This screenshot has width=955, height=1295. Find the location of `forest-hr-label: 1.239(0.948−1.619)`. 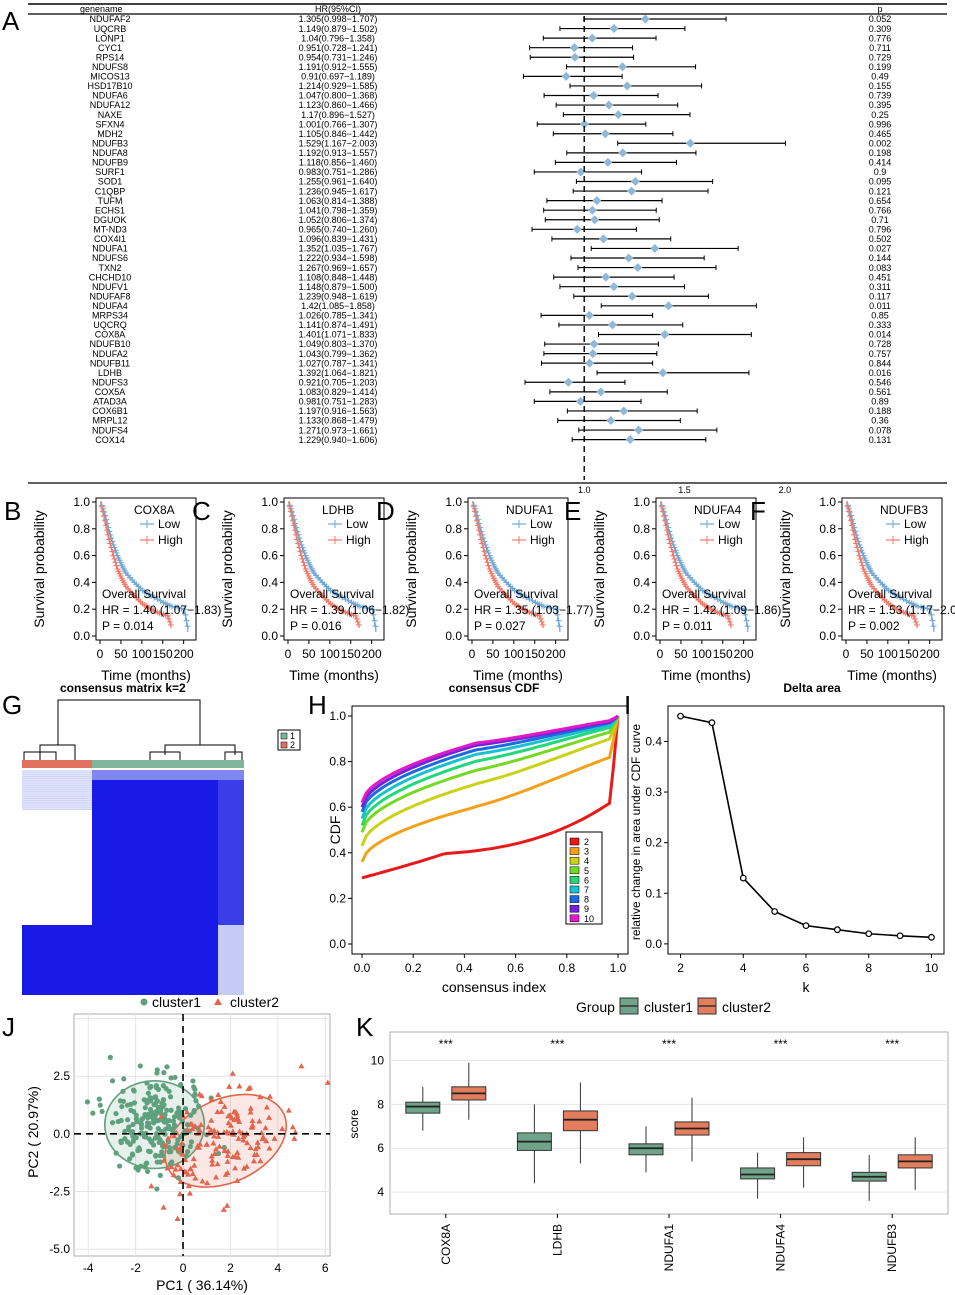

forest-hr-label: 1.239(0.948−1.619) is located at coordinates (338, 296).